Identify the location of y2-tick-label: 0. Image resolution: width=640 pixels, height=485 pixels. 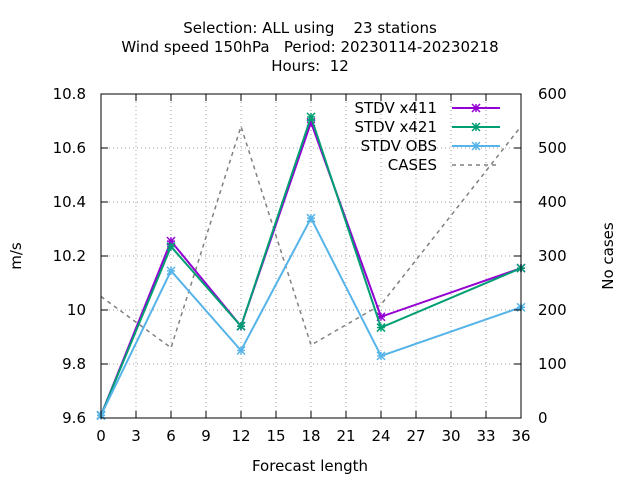
(543, 418).